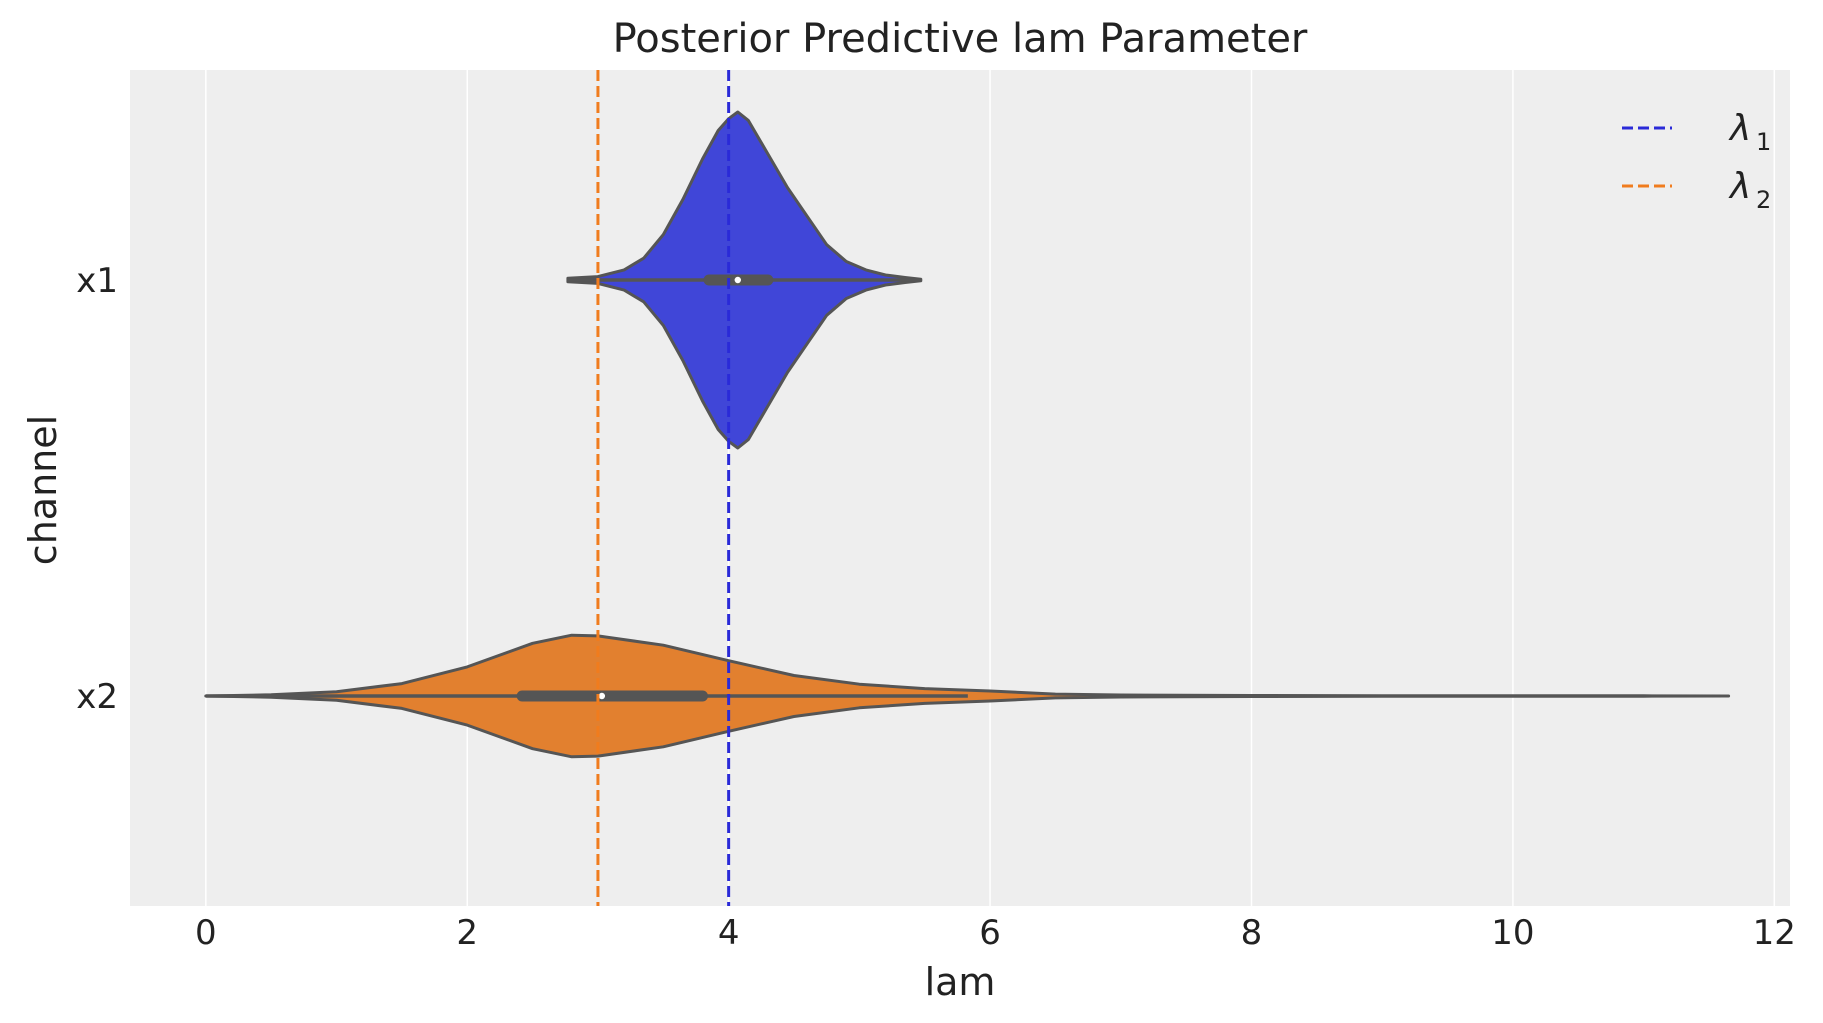 This screenshot has height=1023, width=1823. What do you see at coordinates (1763, 142) in the screenshot?
I see `legend-subscript-1: 1` at bounding box center [1763, 142].